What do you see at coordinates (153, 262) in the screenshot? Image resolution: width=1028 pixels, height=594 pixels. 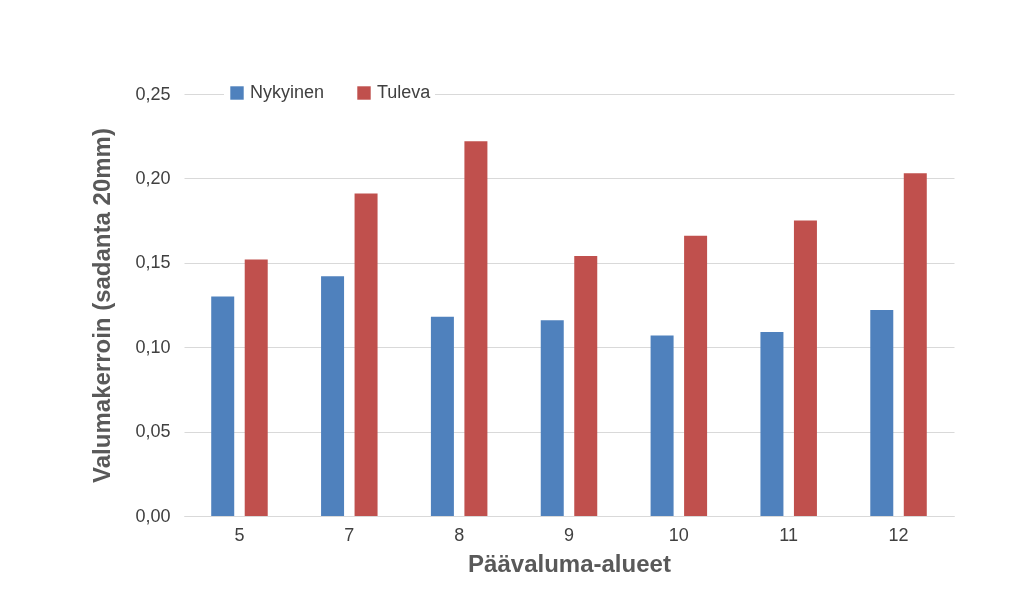 I see `y-tick-label: 0,15` at bounding box center [153, 262].